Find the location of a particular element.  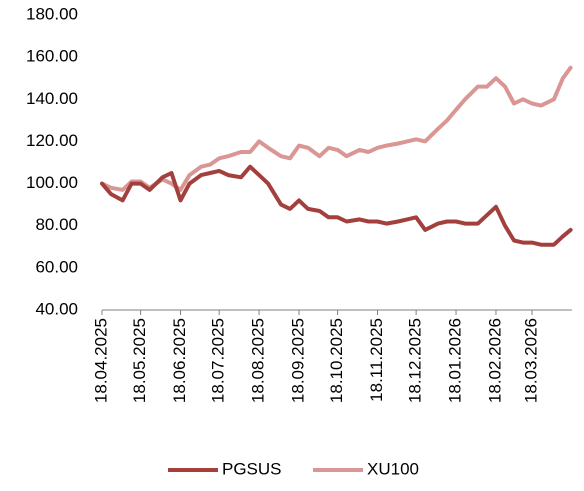

x-tick-label: 18.06.2025 is located at coordinates (179, 360).